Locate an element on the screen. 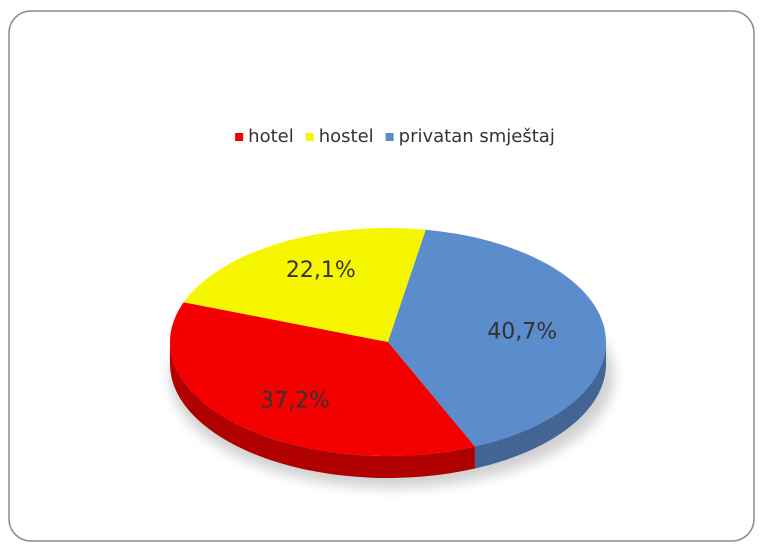 This screenshot has width=763, height=547. data-label: 37,2% is located at coordinates (295, 401).